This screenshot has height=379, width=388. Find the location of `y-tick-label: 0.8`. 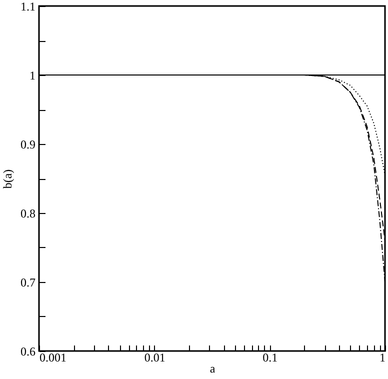

y-tick-label: 0.8 is located at coordinates (28, 213).